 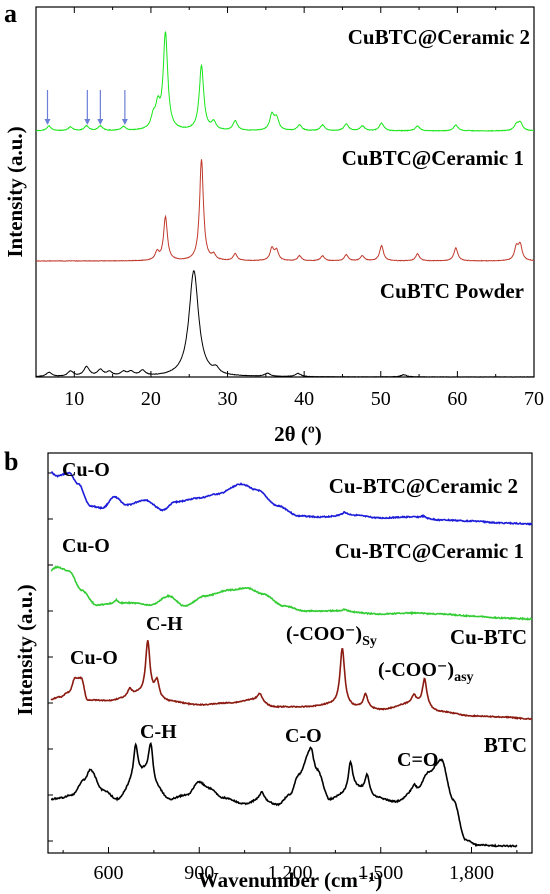 I want to click on annotation-c-eq-o: C=O, so click(x=417, y=760).